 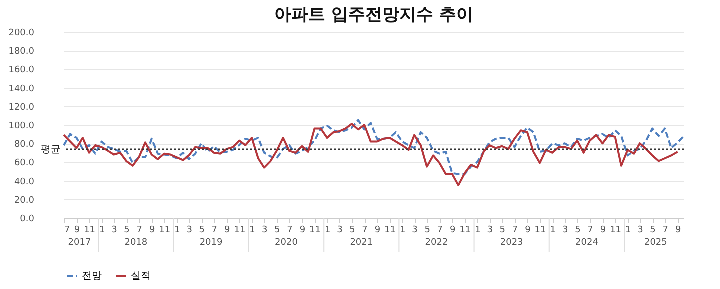 I want to click on text: 2021, so click(x=362, y=243).